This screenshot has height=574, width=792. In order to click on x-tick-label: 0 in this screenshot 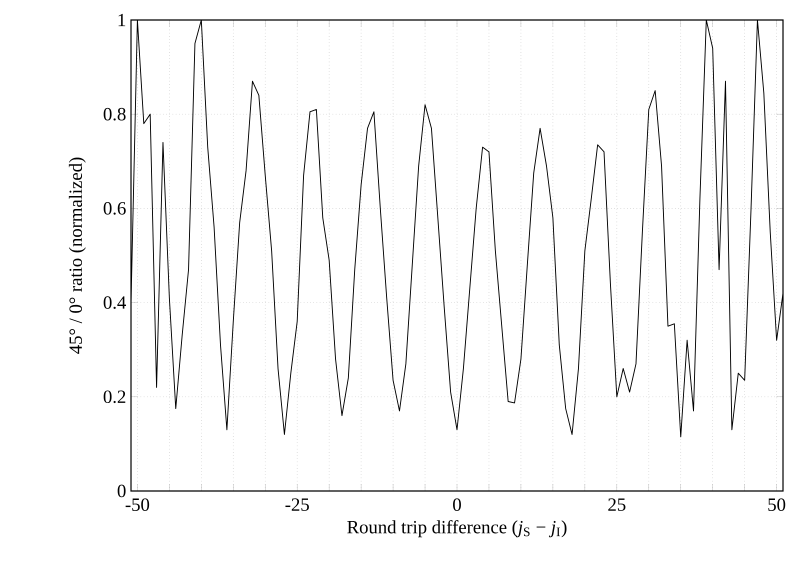, I will do `click(457, 504)`.